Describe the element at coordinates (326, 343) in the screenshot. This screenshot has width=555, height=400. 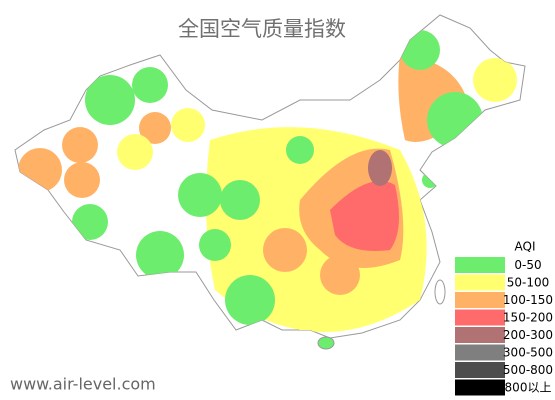
I see `hainan` at that location.